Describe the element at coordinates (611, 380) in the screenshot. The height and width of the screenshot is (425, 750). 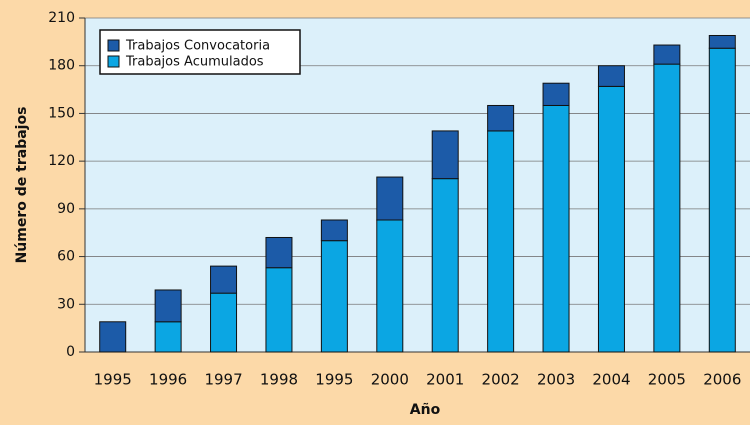
I see `x-tick-label: 2004` at that location.